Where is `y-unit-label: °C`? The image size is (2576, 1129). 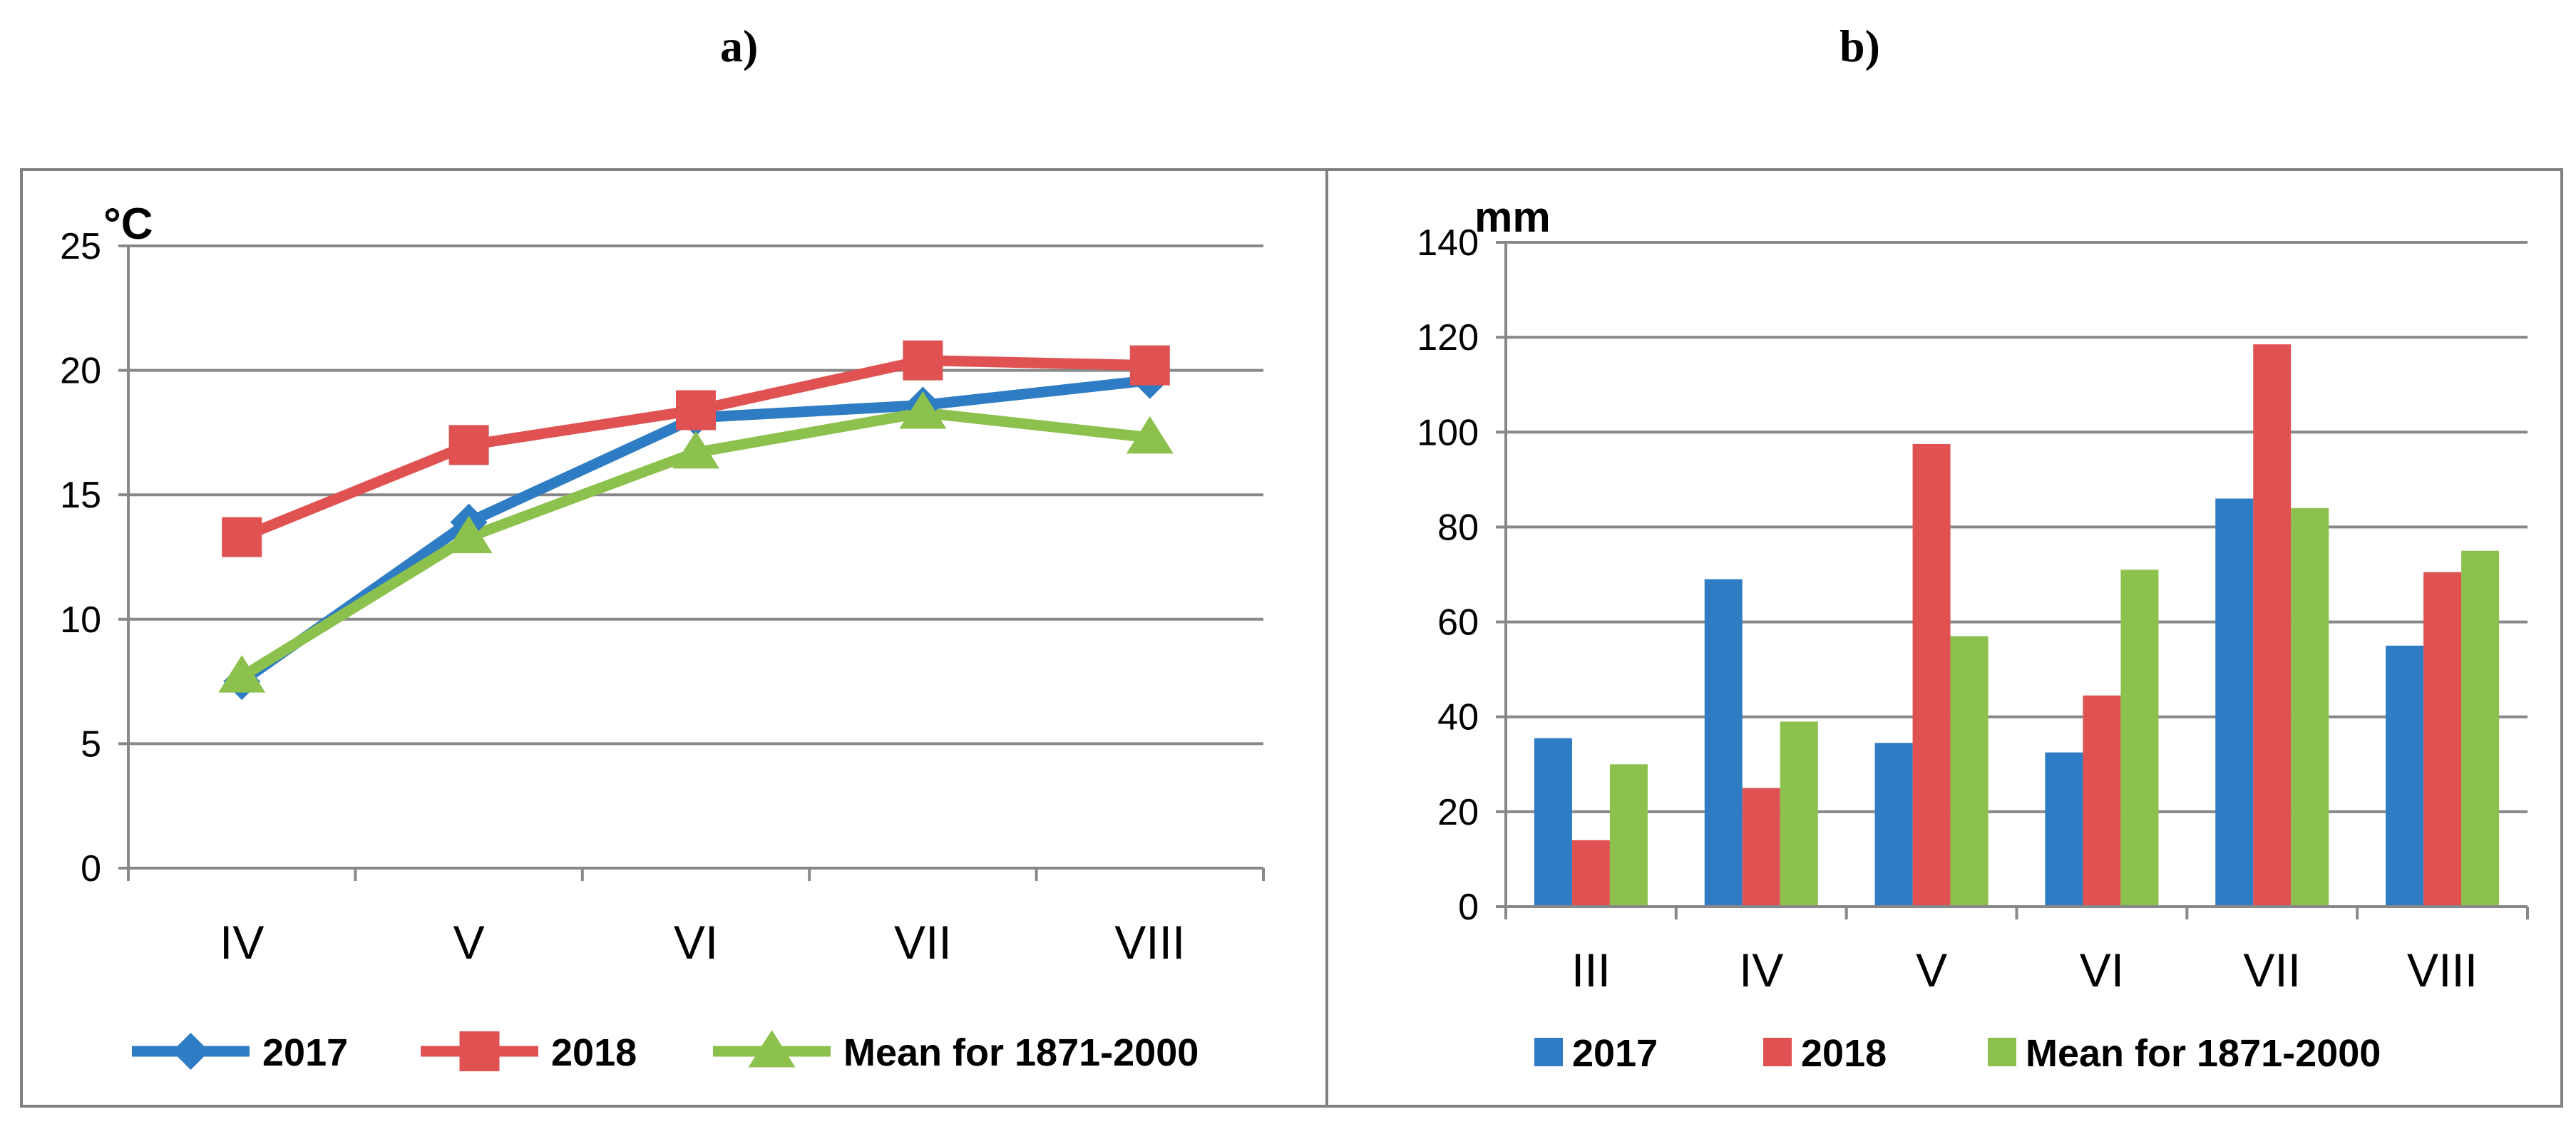
y-unit-label: °C is located at coordinates (128, 224).